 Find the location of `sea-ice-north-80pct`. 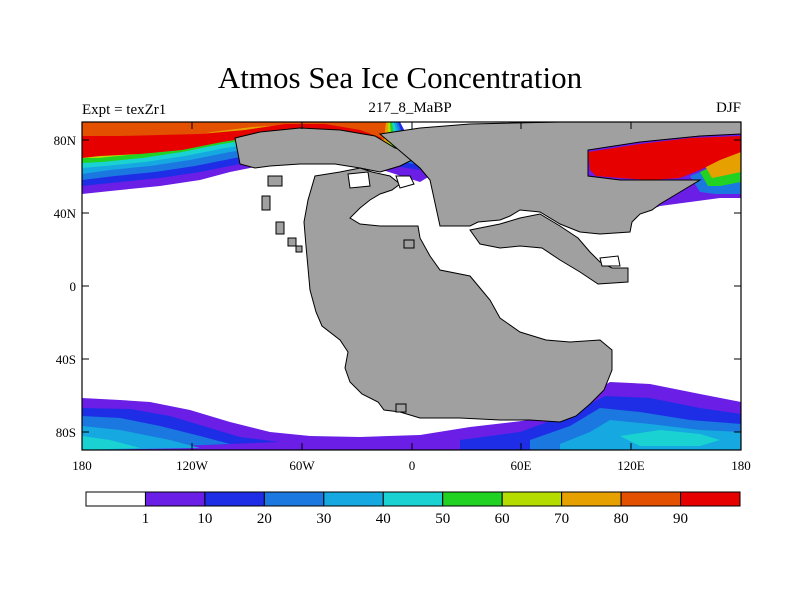

sea-ice-north-80pct is located at coordinates (234, 136).